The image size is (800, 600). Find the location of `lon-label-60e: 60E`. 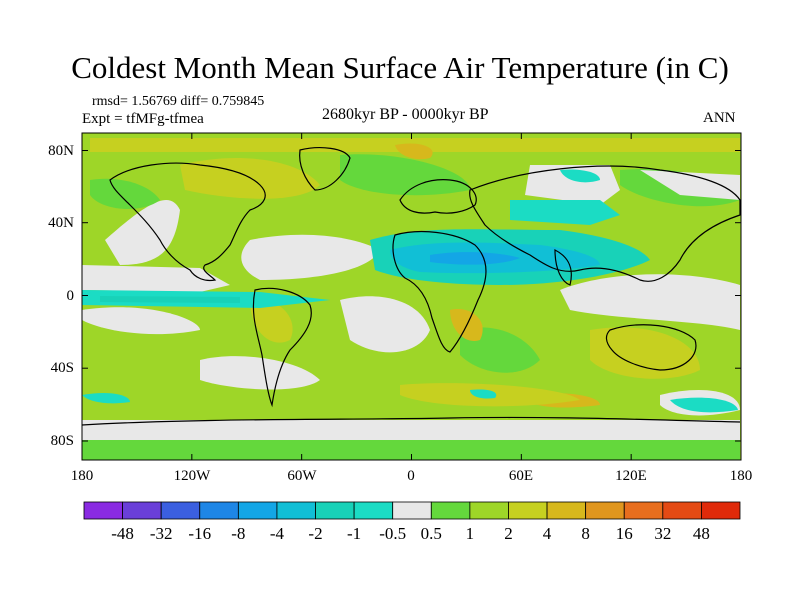

lon-label-60e: 60E is located at coordinates (521, 476).